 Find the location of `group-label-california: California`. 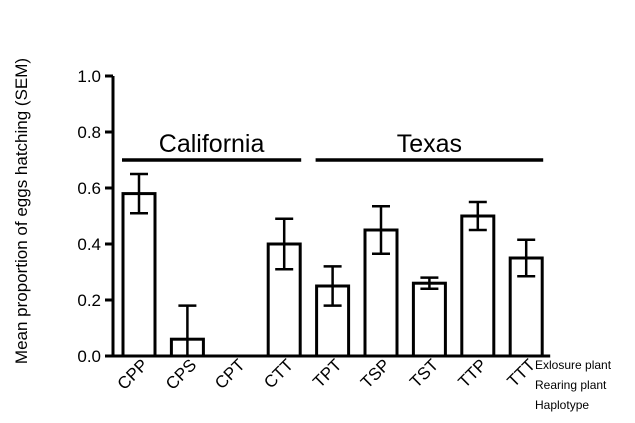

group-label-california: California is located at coordinates (212, 144).